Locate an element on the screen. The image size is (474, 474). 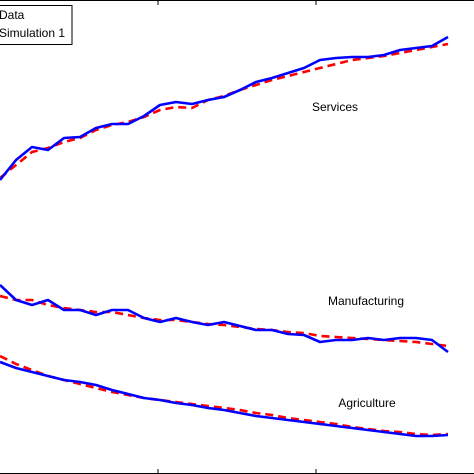
legend-box is located at coordinates (36, 25).